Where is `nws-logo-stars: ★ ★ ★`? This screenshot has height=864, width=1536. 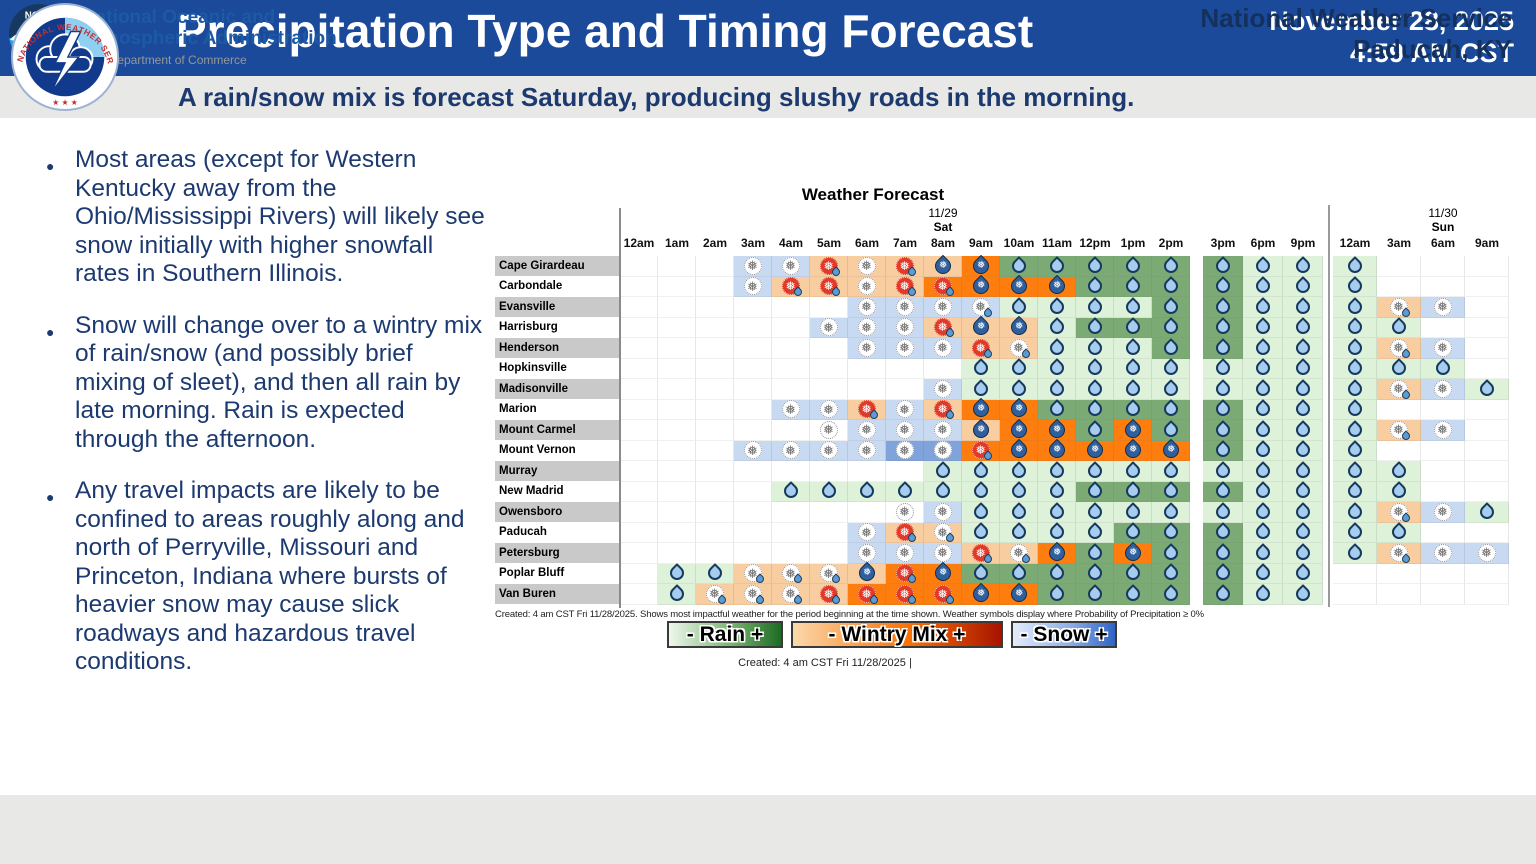
nws-logo-stars: ★ ★ ★ is located at coordinates (64, 102).